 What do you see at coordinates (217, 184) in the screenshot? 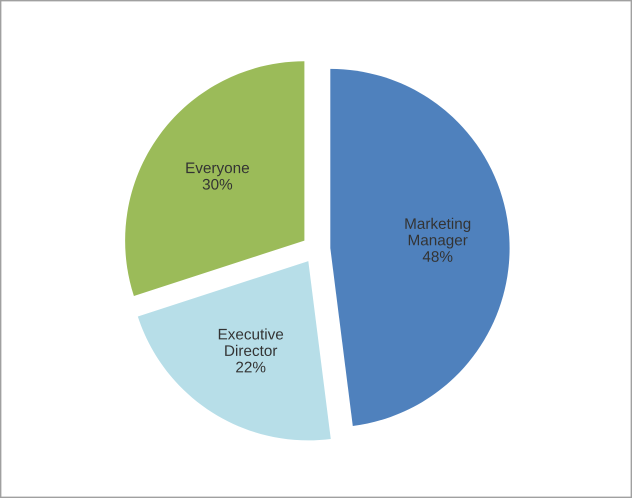
I see `data-label: 30%` at bounding box center [217, 184].